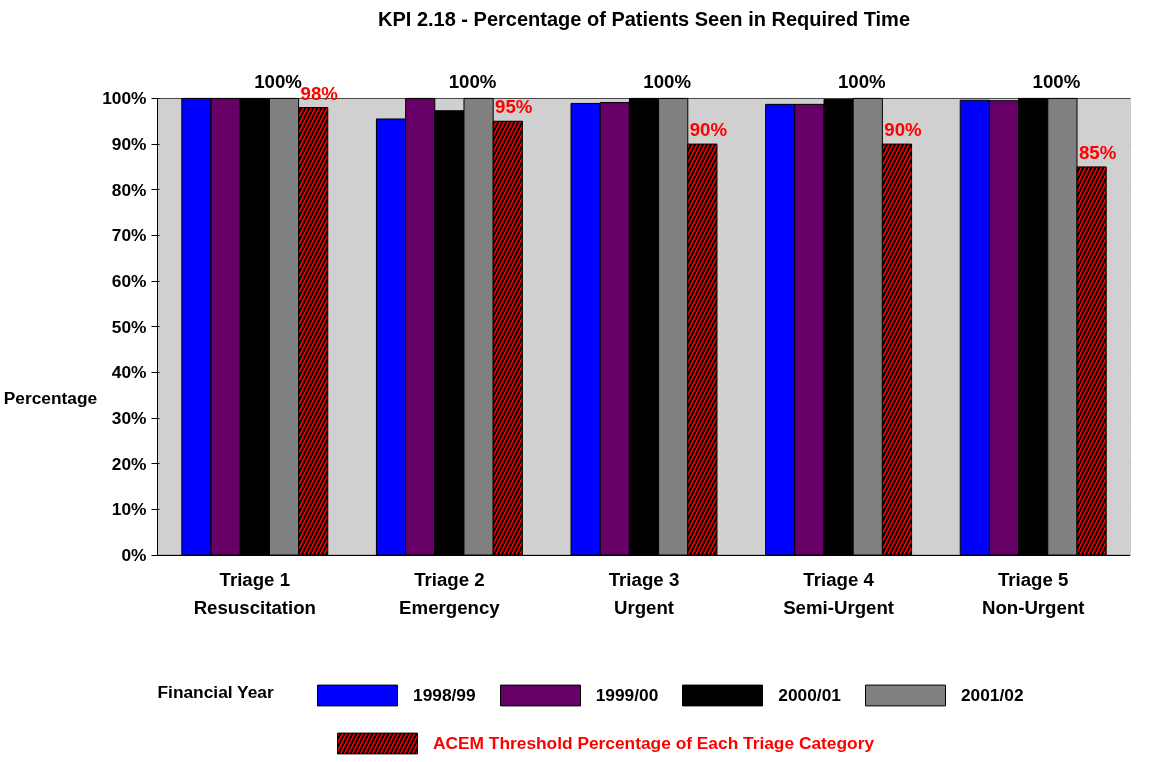 The height and width of the screenshot is (762, 1175). I want to click on y-tick-label: 30%, so click(129, 418).